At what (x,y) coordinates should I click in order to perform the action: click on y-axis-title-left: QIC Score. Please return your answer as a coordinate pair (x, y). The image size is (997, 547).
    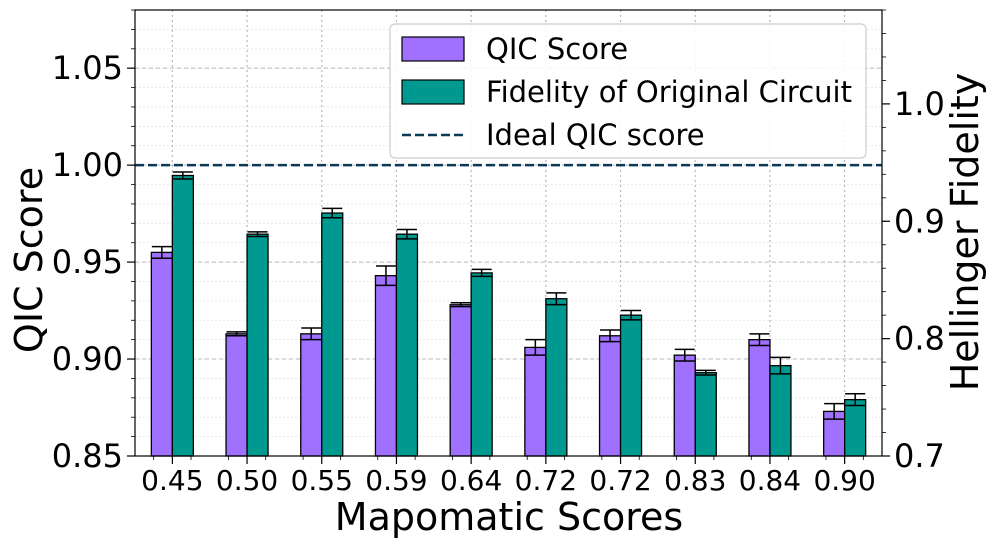
    Looking at the image, I should click on (29, 260).